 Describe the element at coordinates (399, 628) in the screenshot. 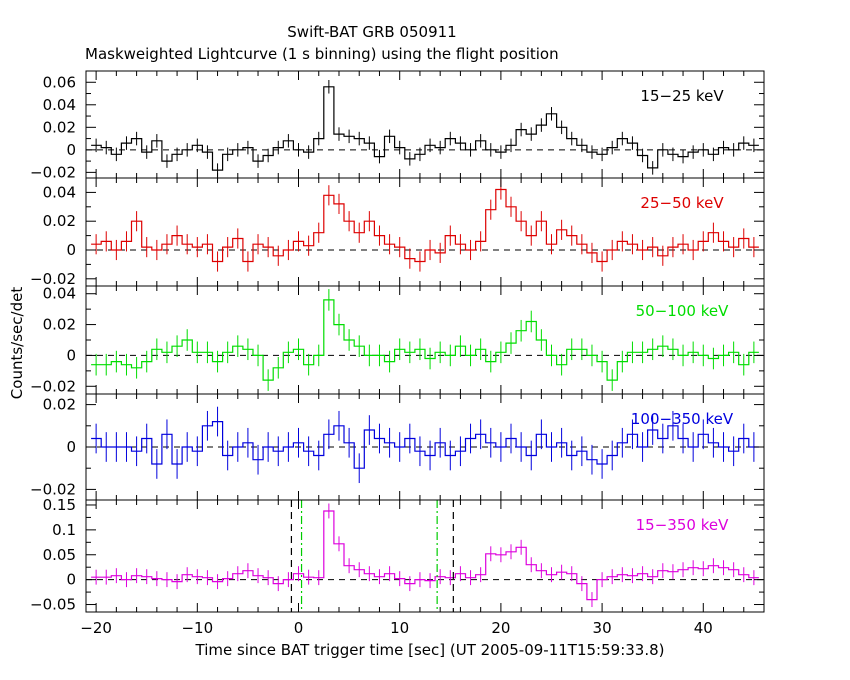

I see `x-tick-label: 10` at that location.